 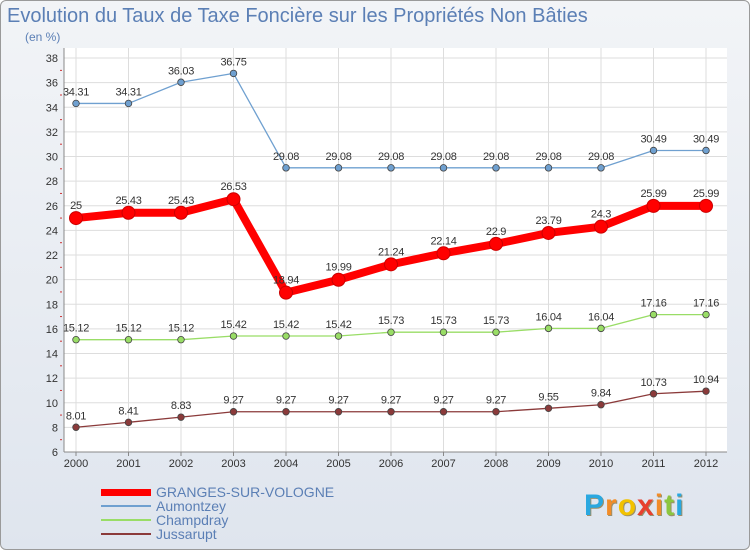 What do you see at coordinates (496, 232) in the screenshot?
I see `data-label: 22.9` at bounding box center [496, 232].